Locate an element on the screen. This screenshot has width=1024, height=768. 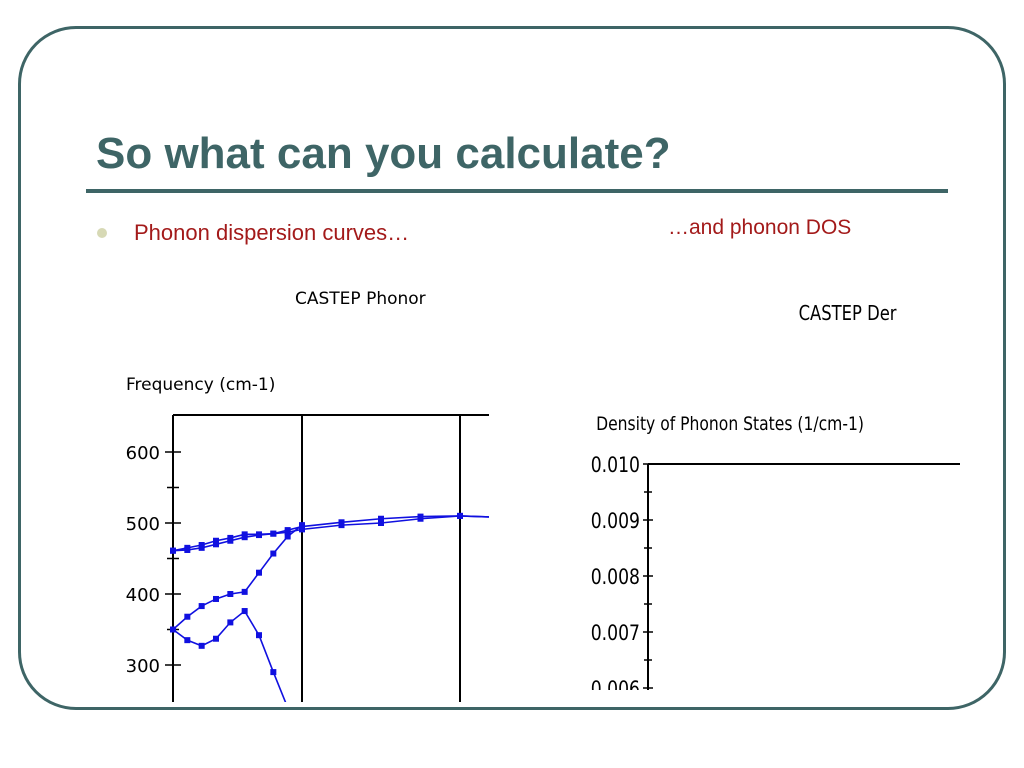
dos-chart-ylabel: Density of Phonon States (1/cm-1) is located at coordinates (730, 425).